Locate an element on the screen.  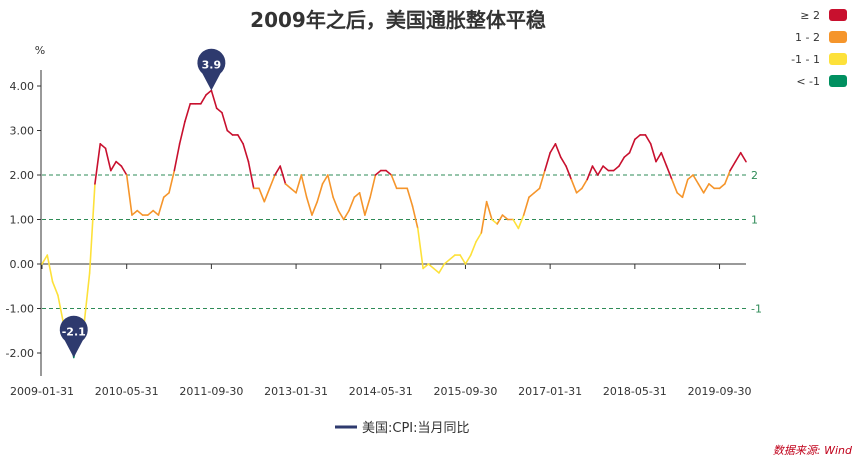
y-axis: 4.00 3.00 2.00 1.00 0.00 -1.00 -2.00 is located at coordinates (24, 223).